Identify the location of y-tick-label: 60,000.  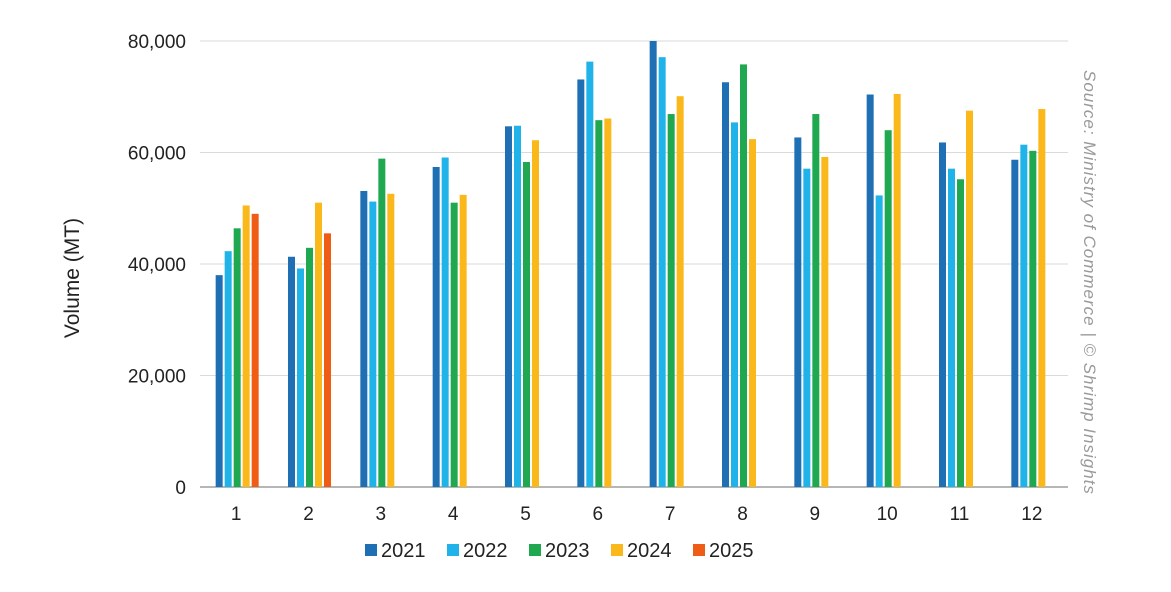
(157, 154).